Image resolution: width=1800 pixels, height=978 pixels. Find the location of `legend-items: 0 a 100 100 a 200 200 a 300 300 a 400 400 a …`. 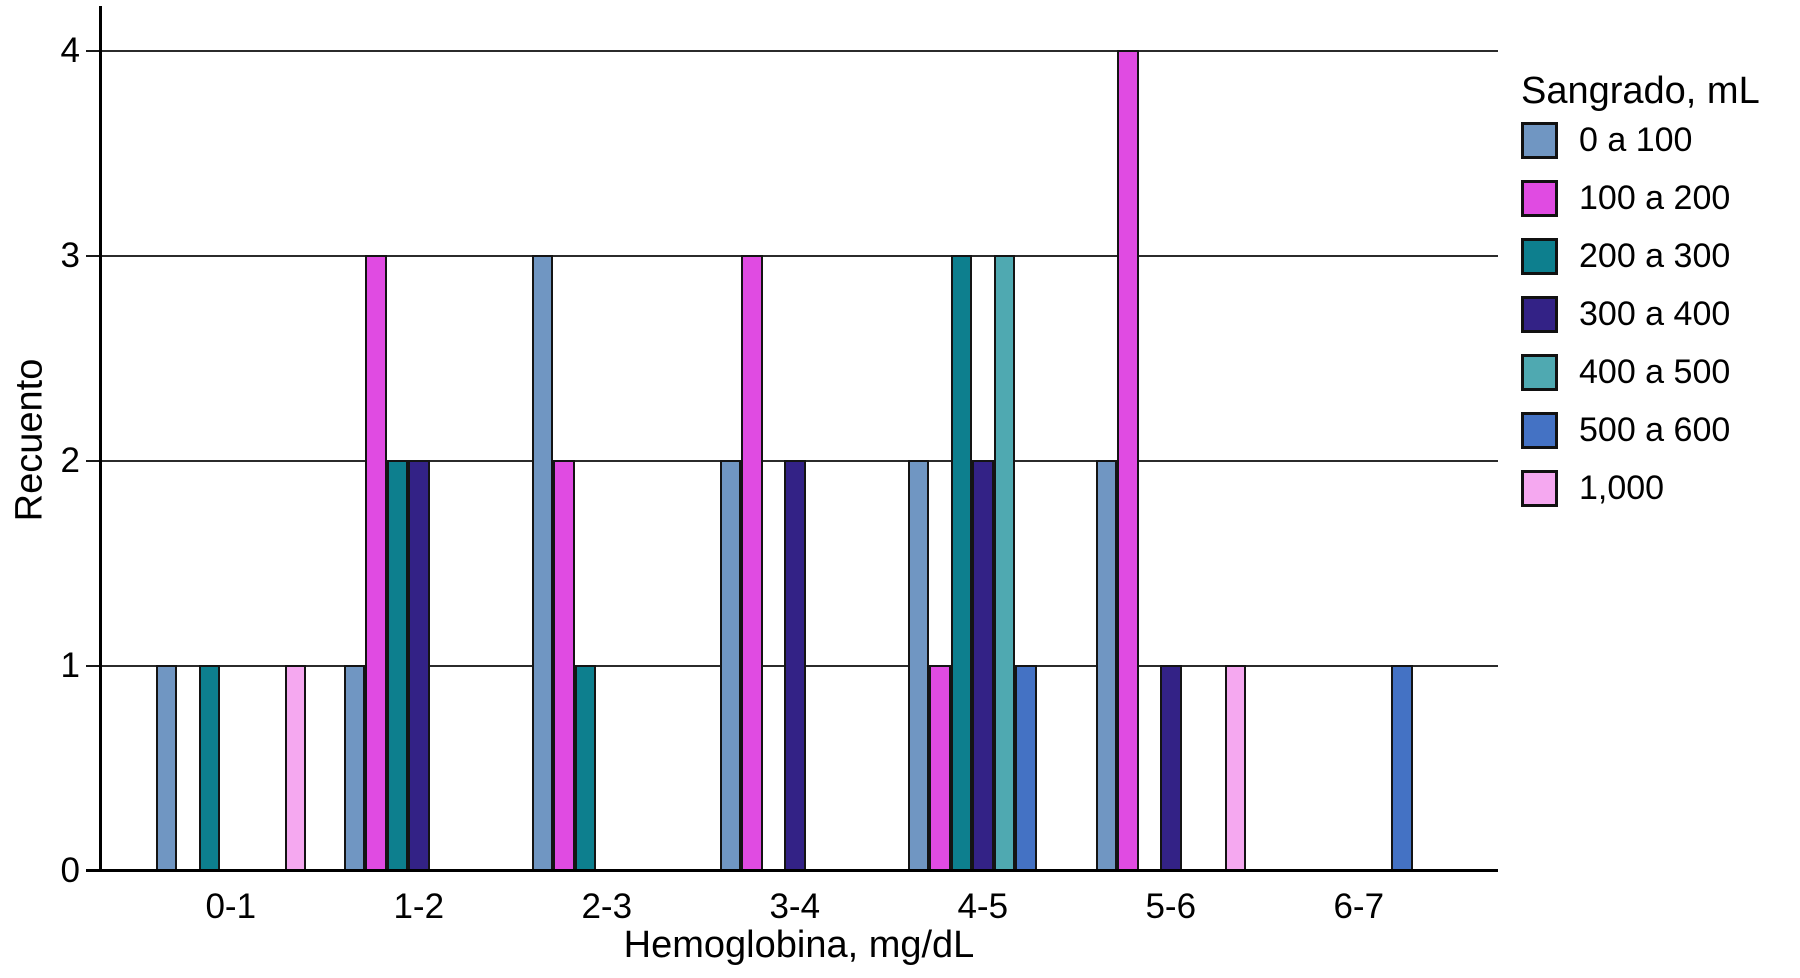

legend-items: 0 a 100 100 a 200 200 a 300 300 a 400 400 a … is located at coordinates (1656, 314).